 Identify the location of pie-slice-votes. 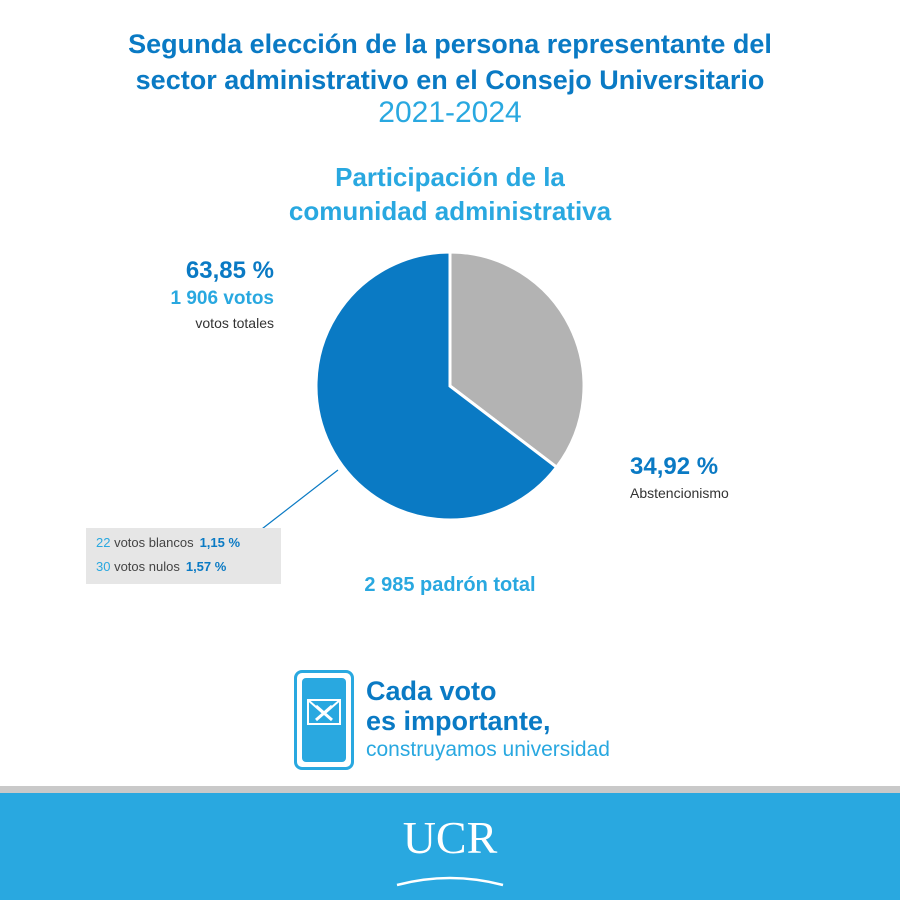
(436, 386).